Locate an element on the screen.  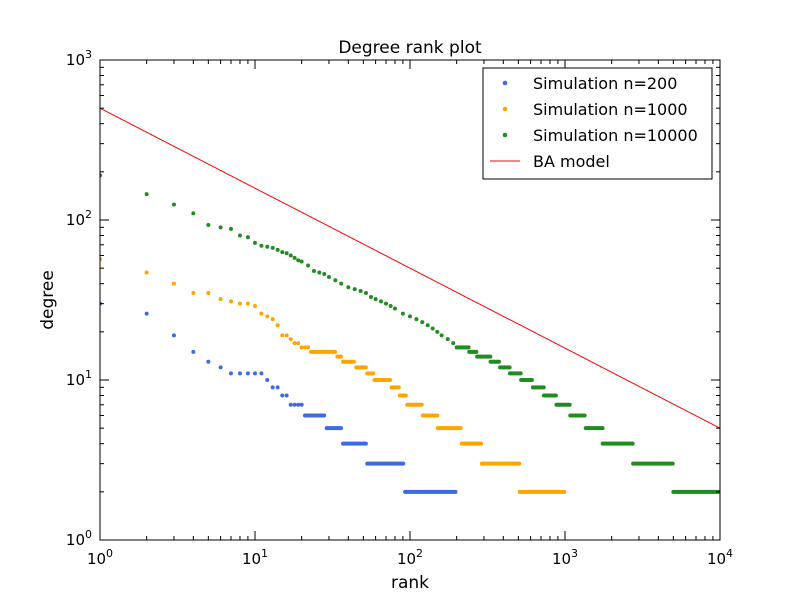
legend-label: BA model is located at coordinates (571, 161).